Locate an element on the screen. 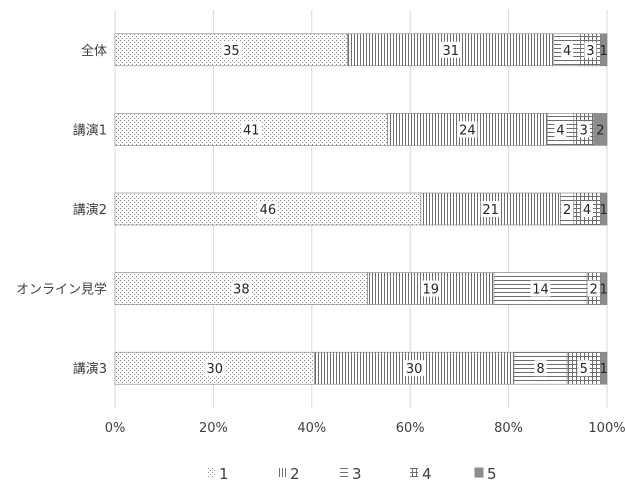 This screenshot has width=625, height=489. legend: 1 2 3 4 5 is located at coordinates (352, 474).